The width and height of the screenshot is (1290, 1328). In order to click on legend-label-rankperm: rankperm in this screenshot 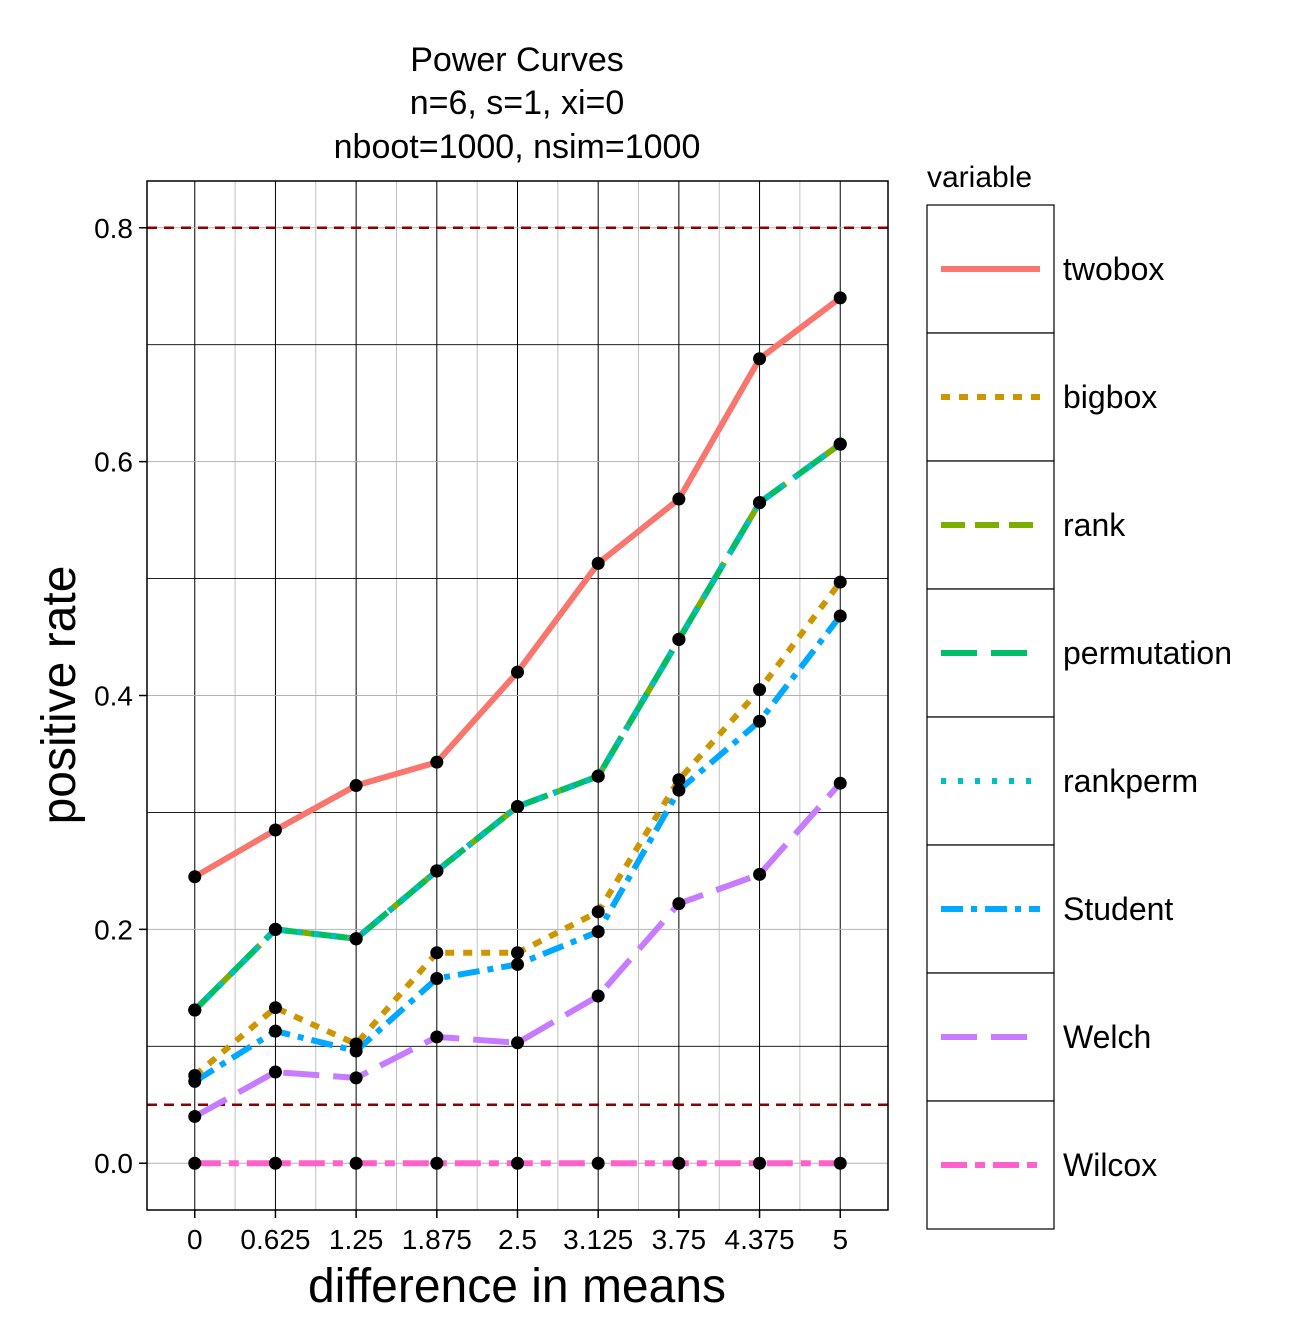, I will do `click(1130, 781)`.